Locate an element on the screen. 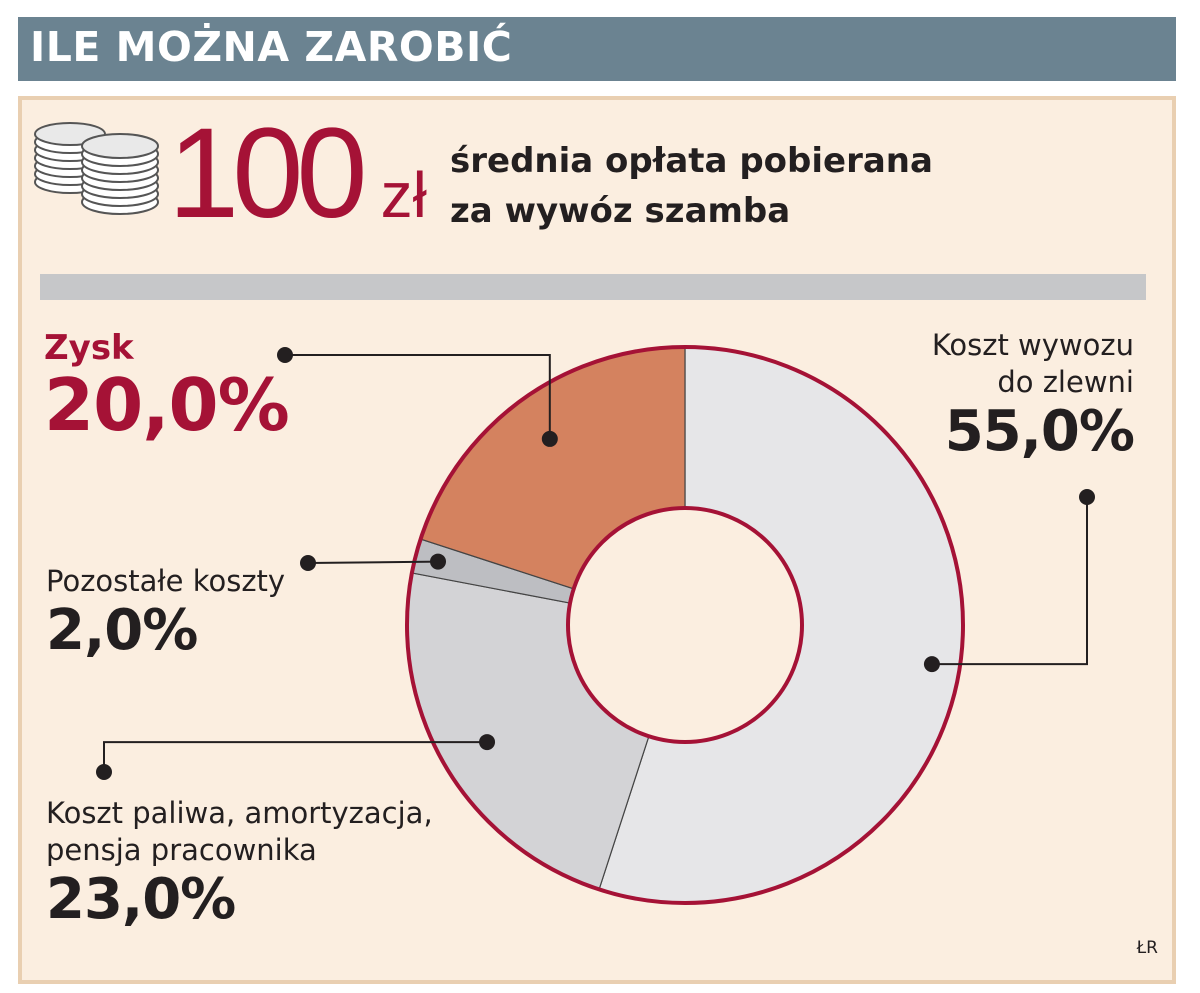 The height and width of the screenshot is (993, 1200). label-pozostale-koszty: Pozostałe koszty 2,0% is located at coordinates (165, 612).